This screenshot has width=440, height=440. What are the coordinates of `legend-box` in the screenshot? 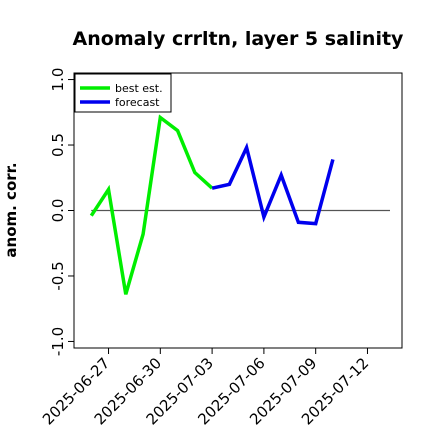 It's located at (123, 93).